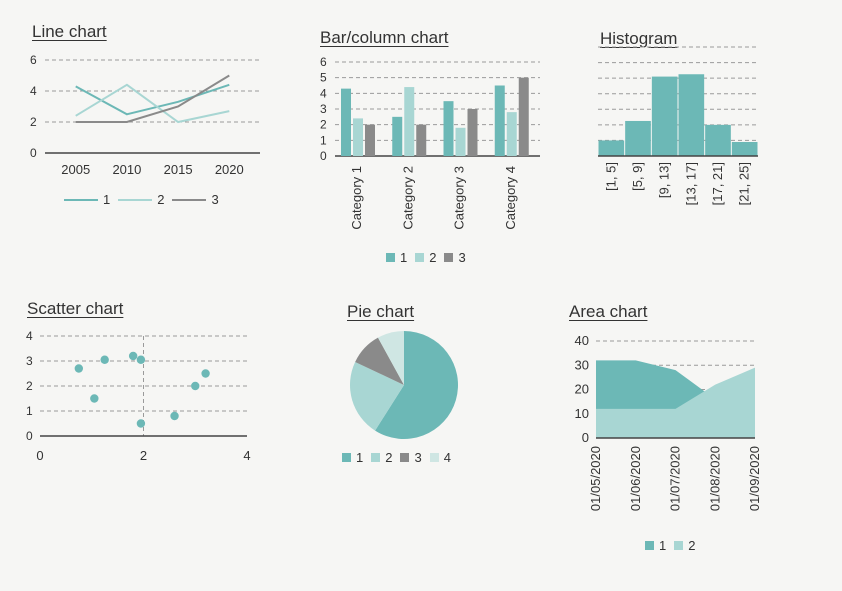  What do you see at coordinates (510, 198) in the screenshot?
I see `x-tick-label: Category 4` at bounding box center [510, 198].